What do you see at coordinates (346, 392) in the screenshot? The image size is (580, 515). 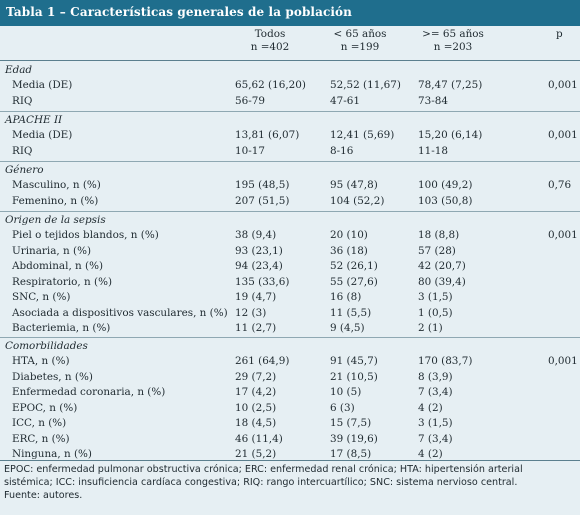 I see `cell-menor65: 10 (5)` at bounding box center [346, 392].